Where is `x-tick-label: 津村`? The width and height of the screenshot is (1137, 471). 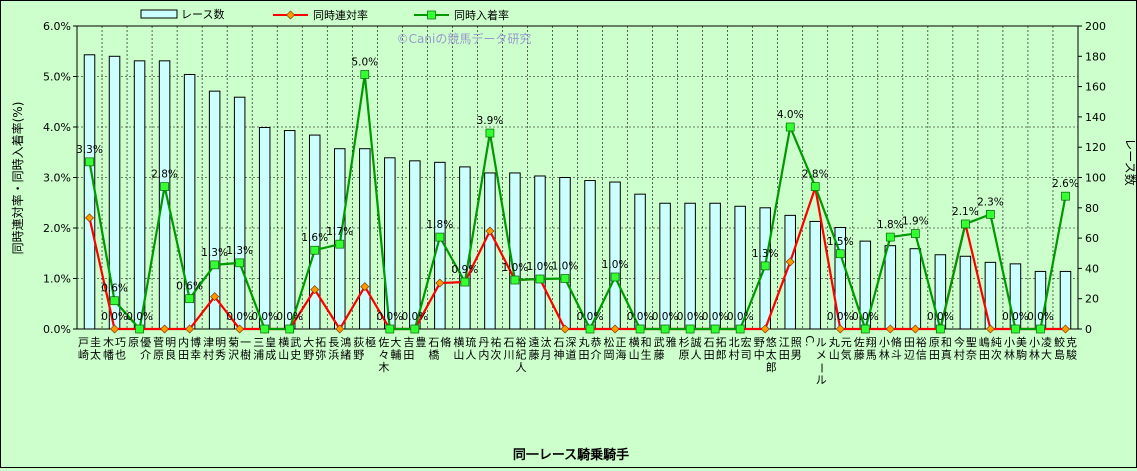 x-tick-label: 津村 is located at coordinates (208, 349).